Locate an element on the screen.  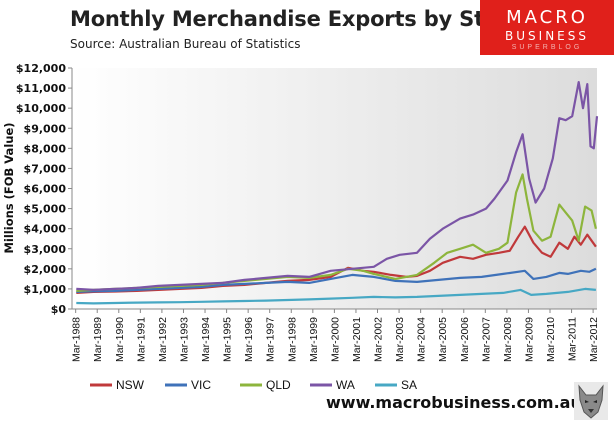
x-tick-label: Mar-2009 is located at coordinates (529, 339).